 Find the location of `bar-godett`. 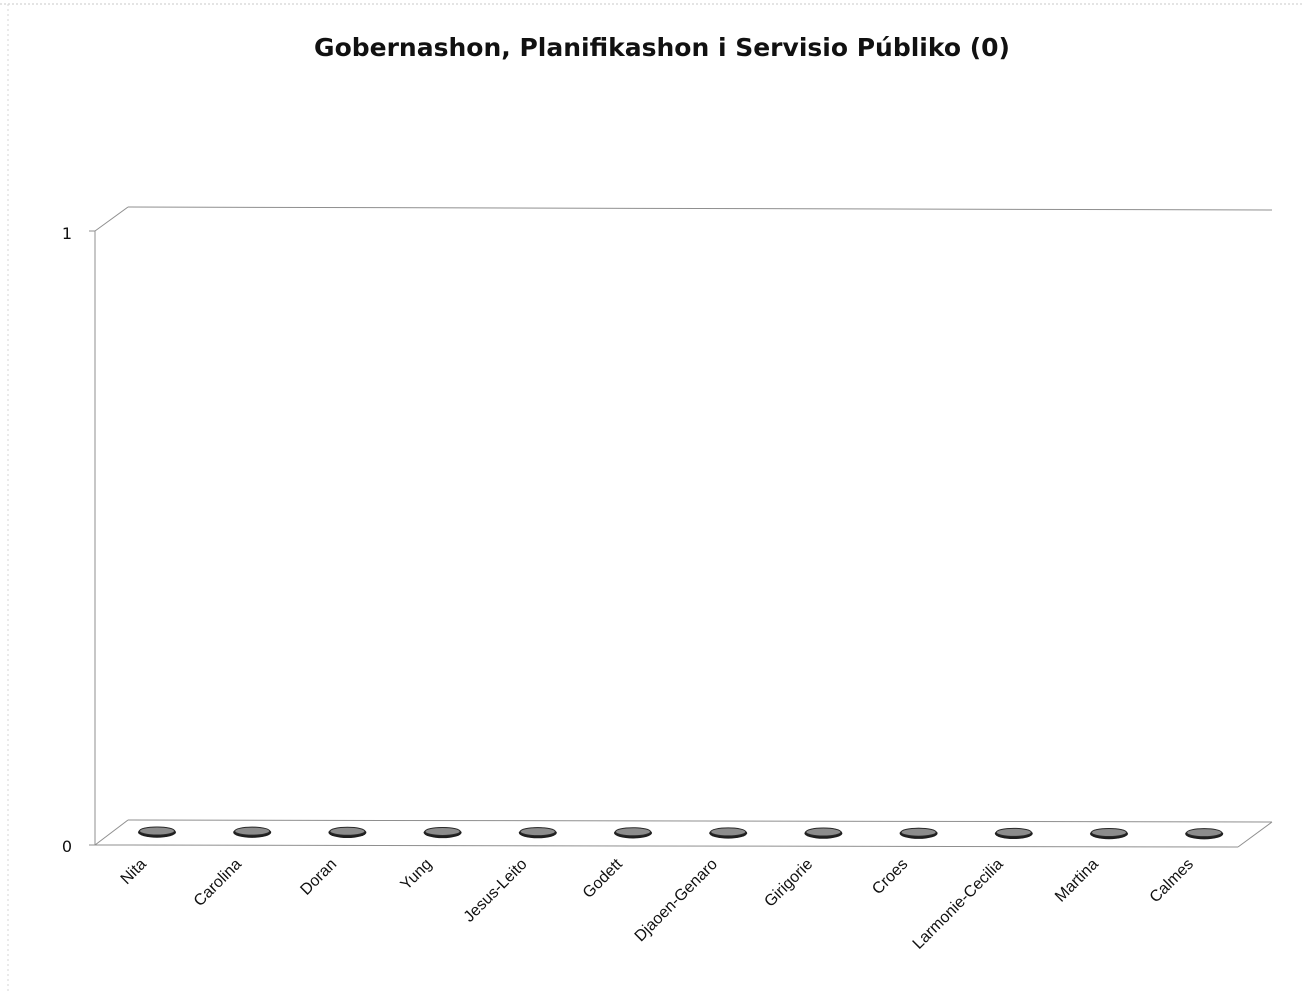

bar-godett is located at coordinates (633, 833).